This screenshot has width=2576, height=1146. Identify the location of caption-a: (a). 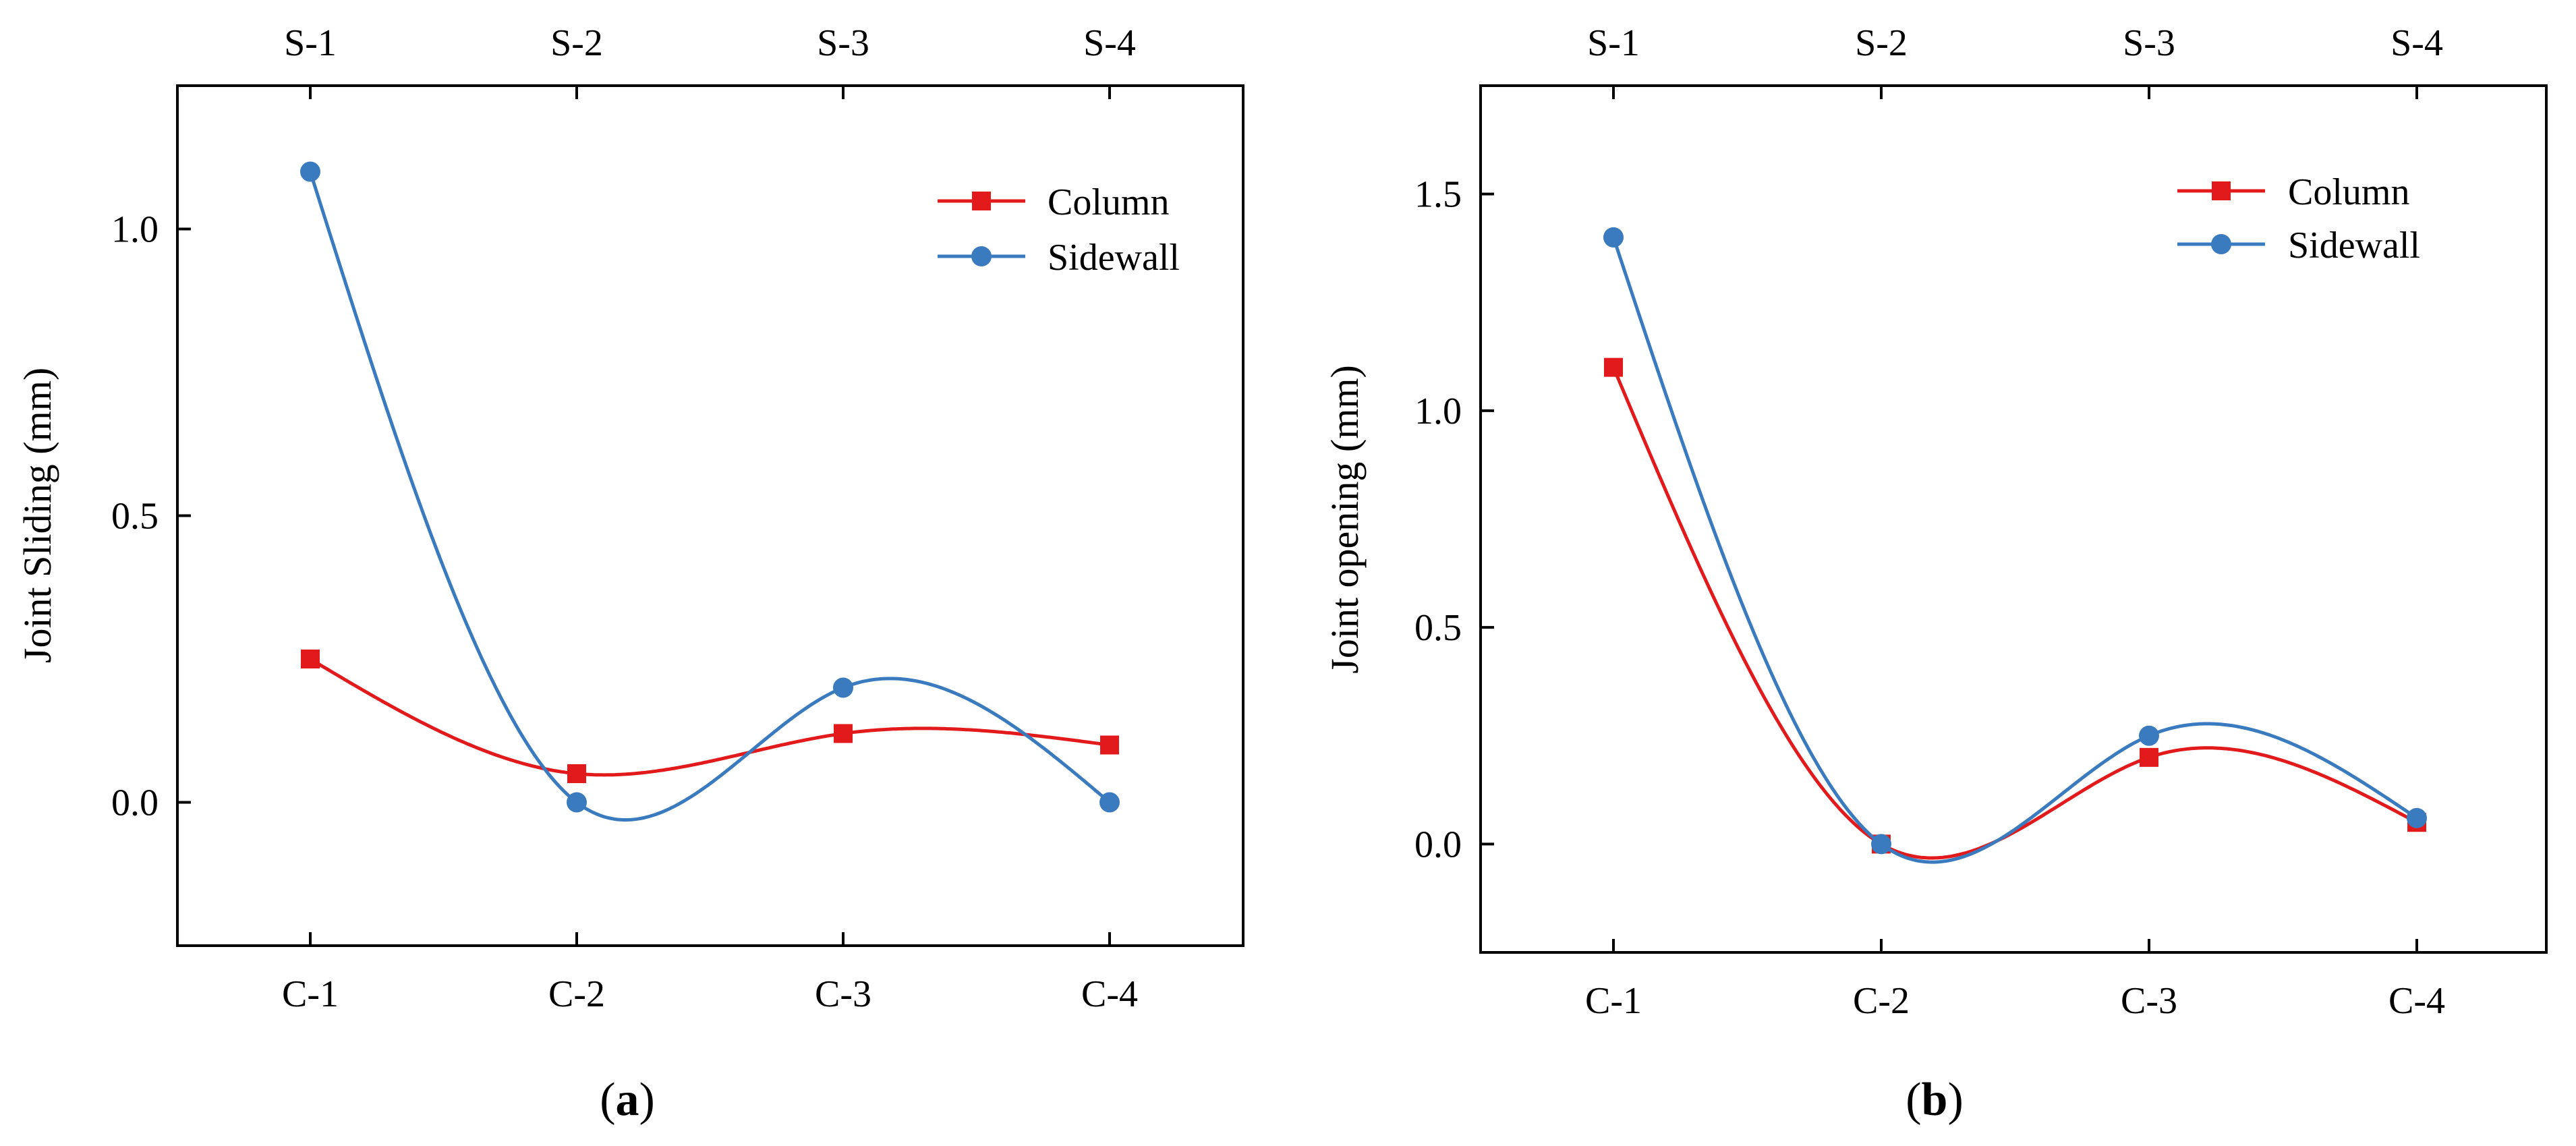
(627, 1100).